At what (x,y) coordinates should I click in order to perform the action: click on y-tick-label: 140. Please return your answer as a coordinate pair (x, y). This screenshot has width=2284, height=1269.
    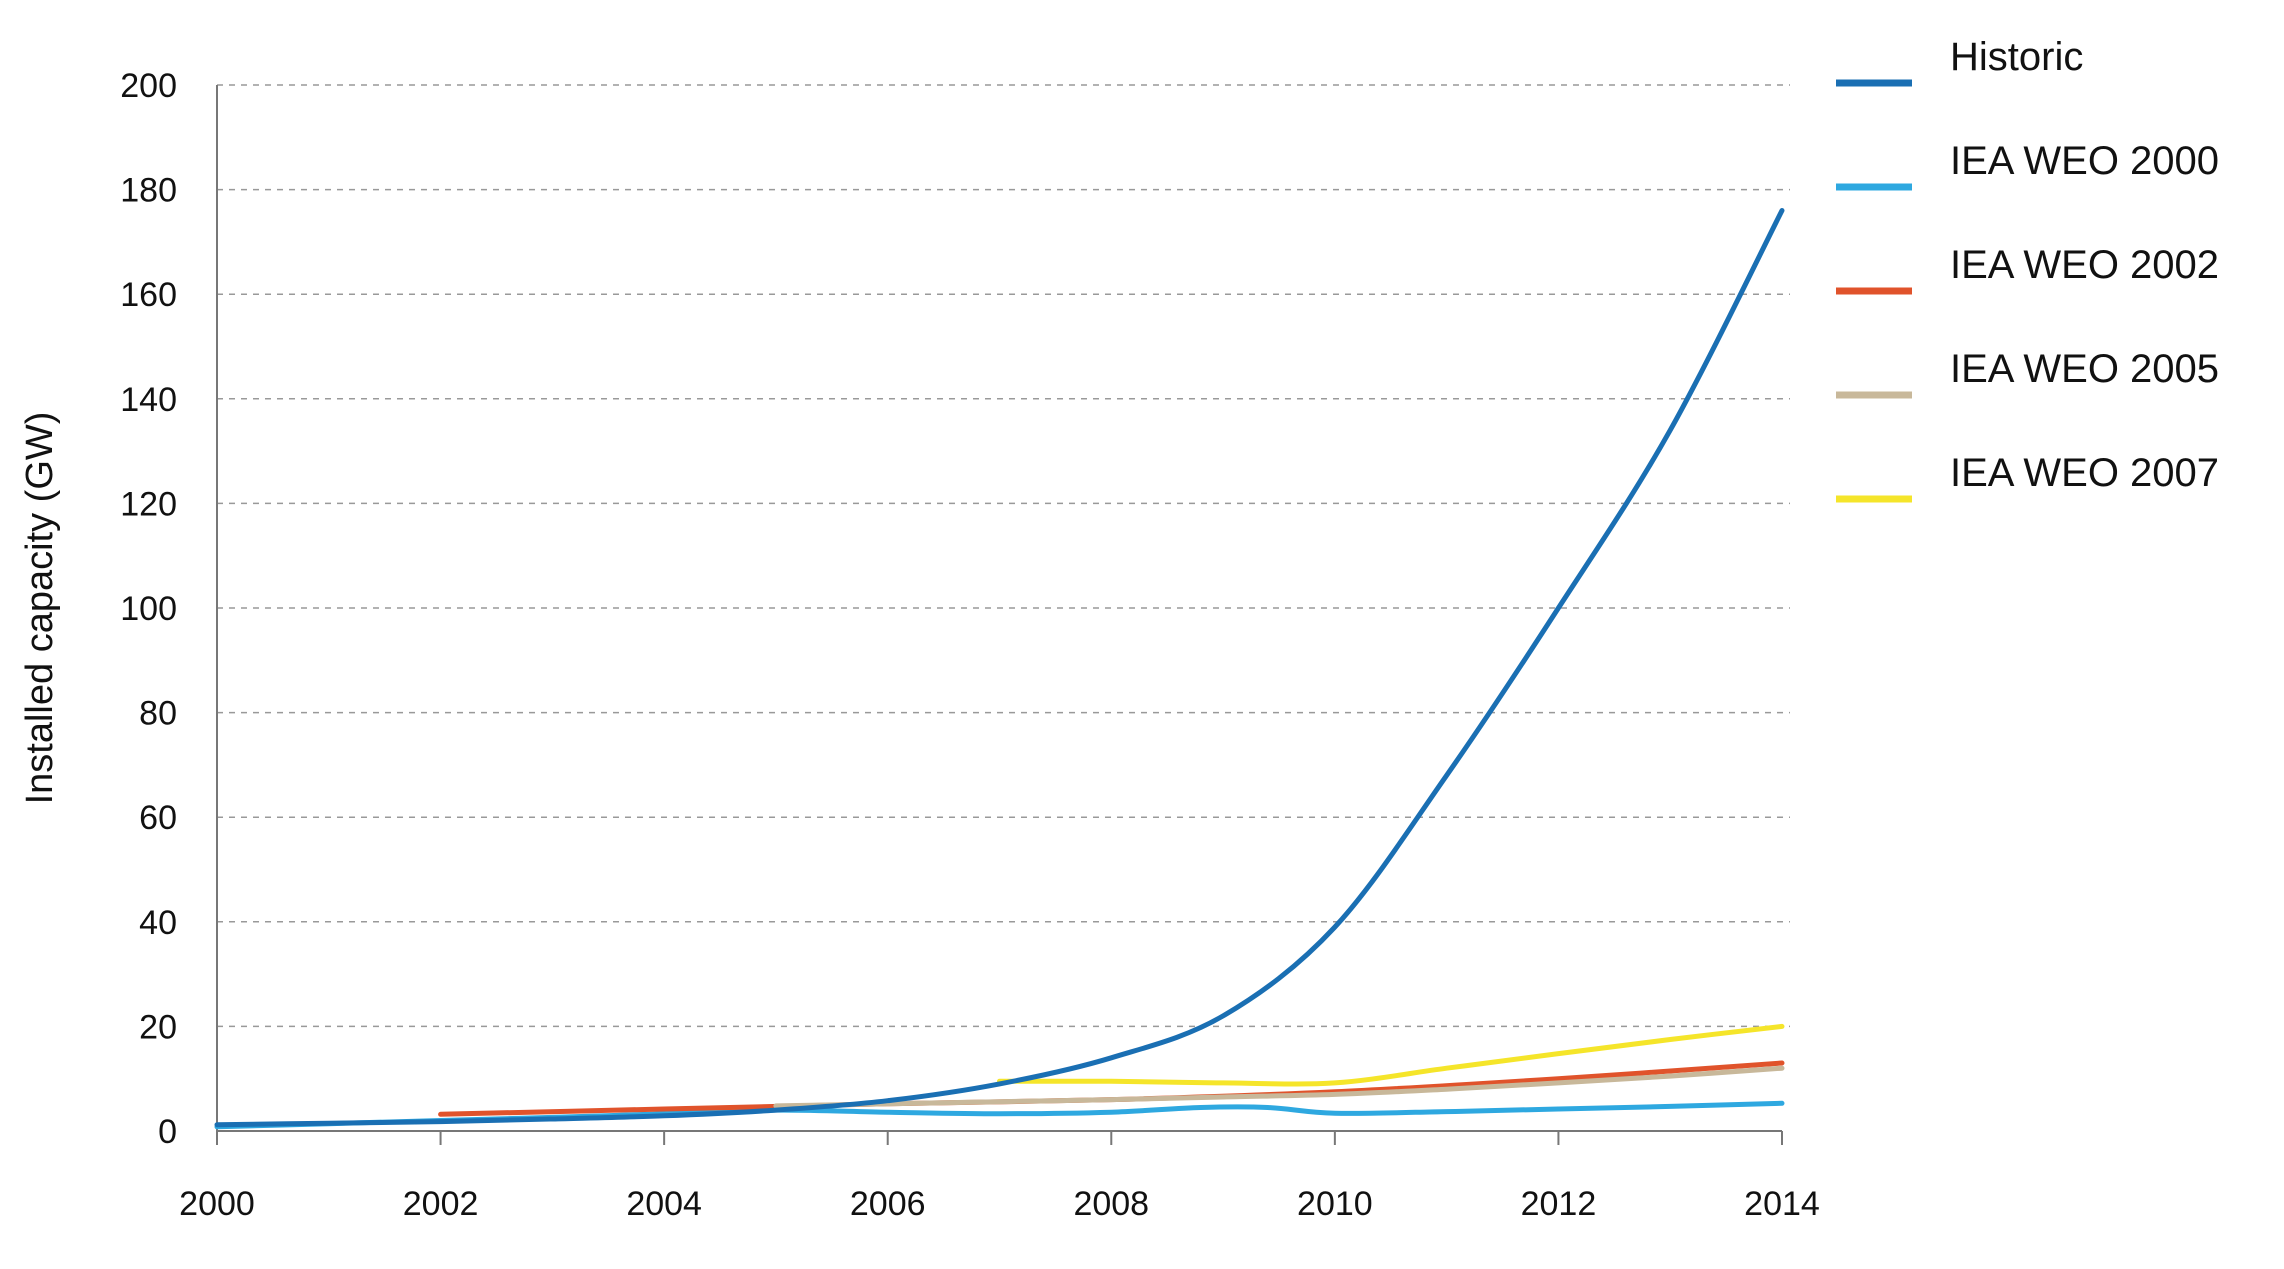
    Looking at the image, I should click on (148, 400).